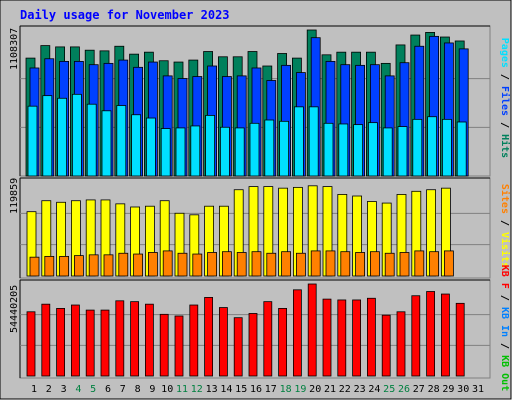 The image size is (512, 400). What do you see at coordinates (448, 389) in the screenshot?
I see `day-label-29: 29` at bounding box center [448, 389].